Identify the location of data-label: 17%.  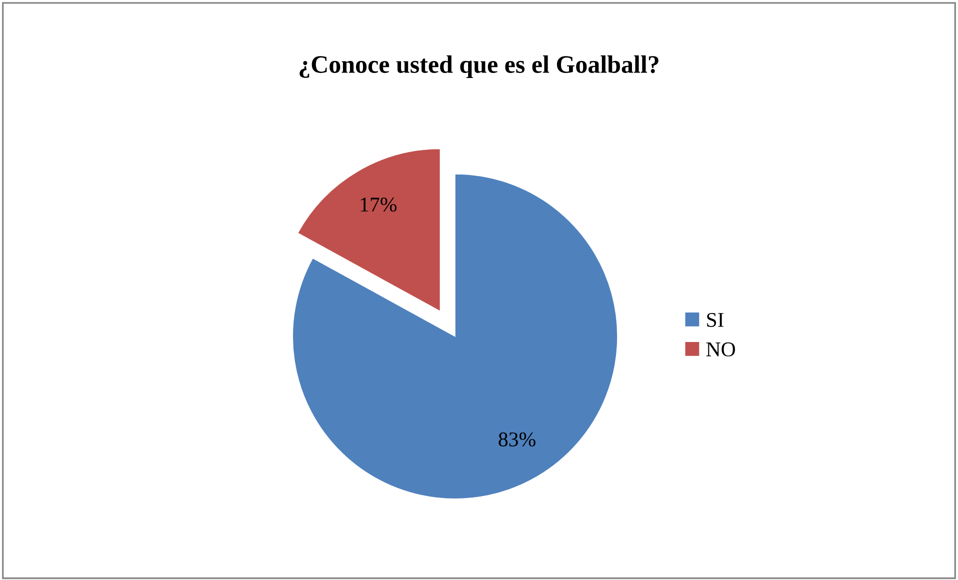
(378, 205).